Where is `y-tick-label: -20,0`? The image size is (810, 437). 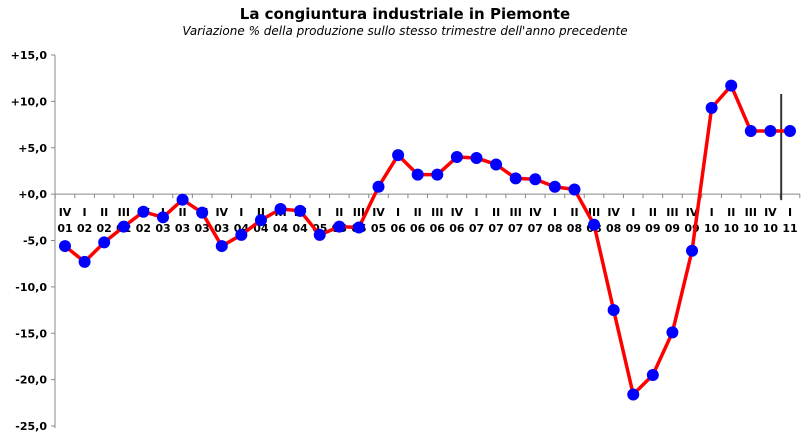 y-tick-label: -20,0 is located at coordinates (31, 380).